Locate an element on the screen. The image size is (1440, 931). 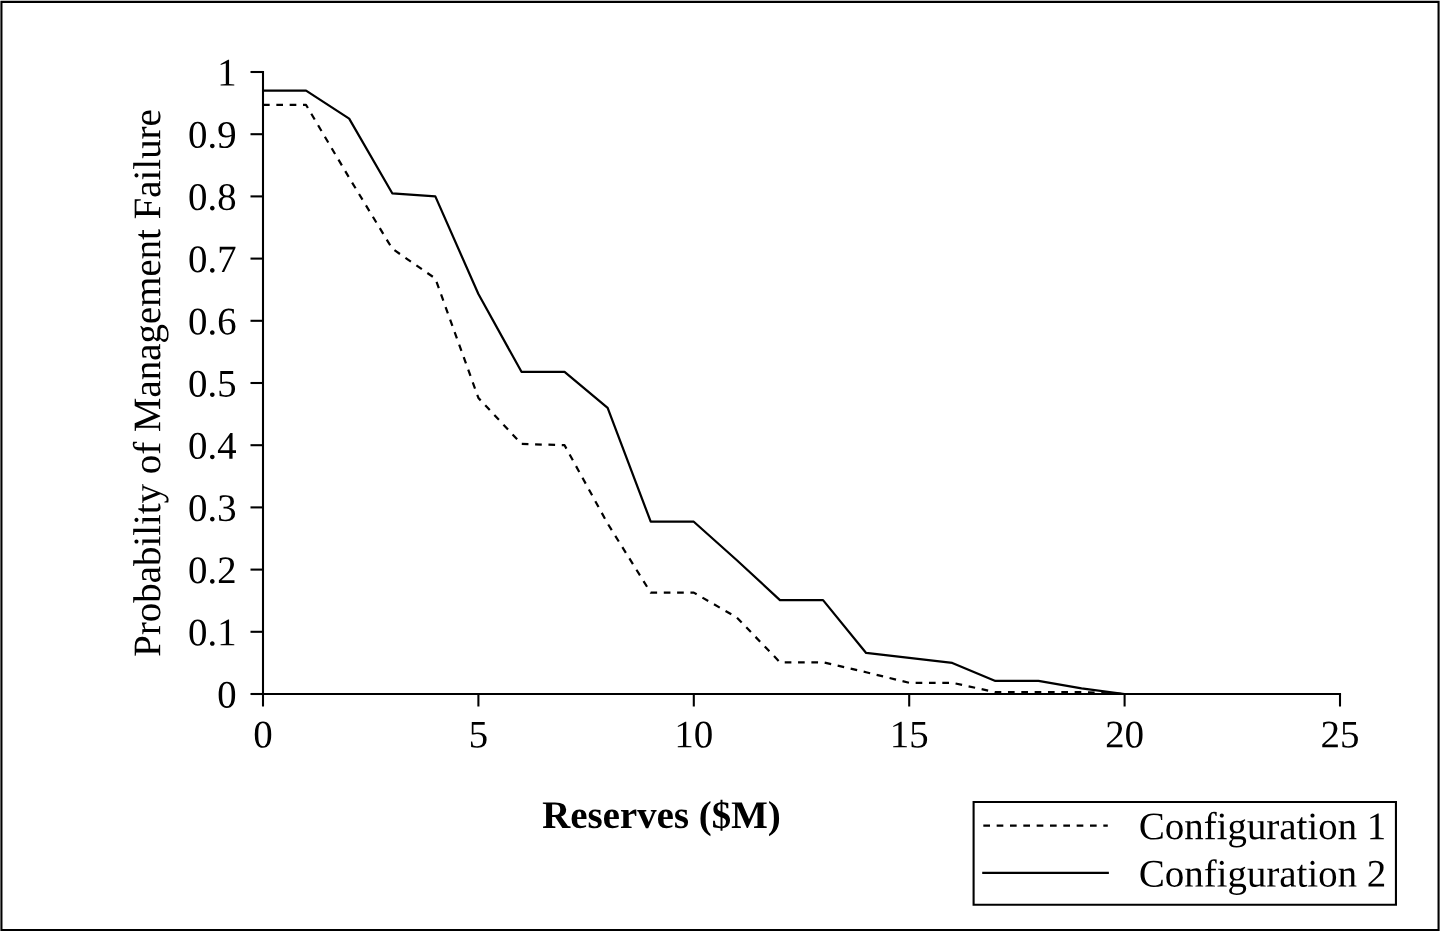
y-tick-label: 0.3 is located at coordinates (212, 508).